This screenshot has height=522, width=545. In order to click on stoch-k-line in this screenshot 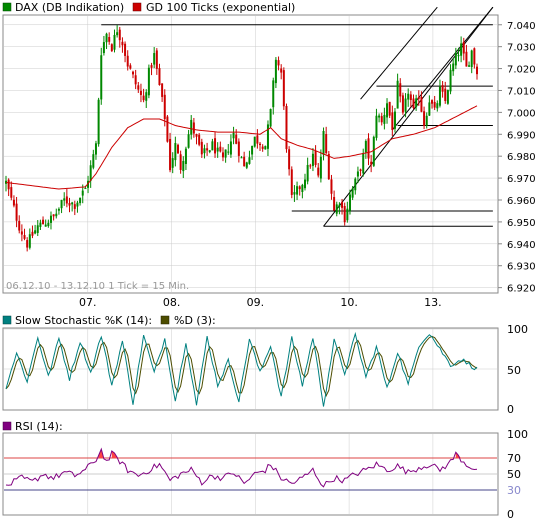, I will do `click(241, 369)`.